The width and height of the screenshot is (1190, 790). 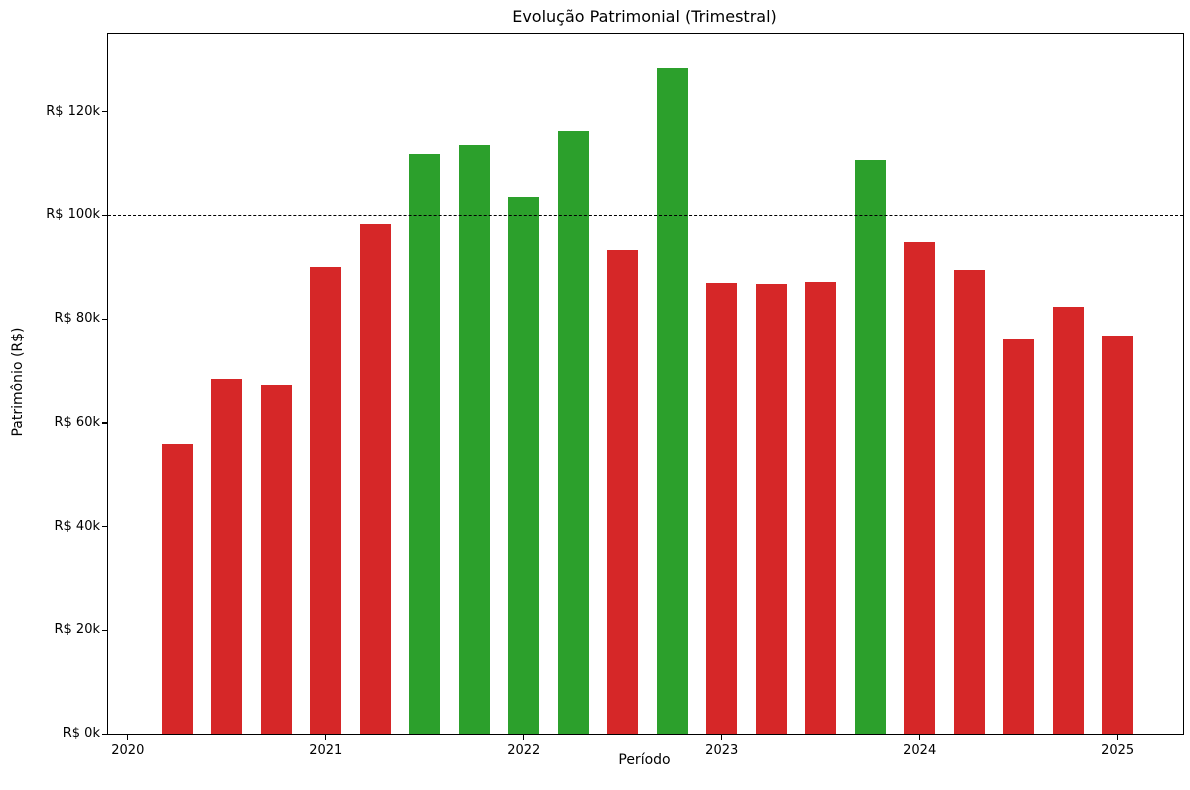 I want to click on y-tick-label-120: R$ 120k, so click(x=73, y=111).